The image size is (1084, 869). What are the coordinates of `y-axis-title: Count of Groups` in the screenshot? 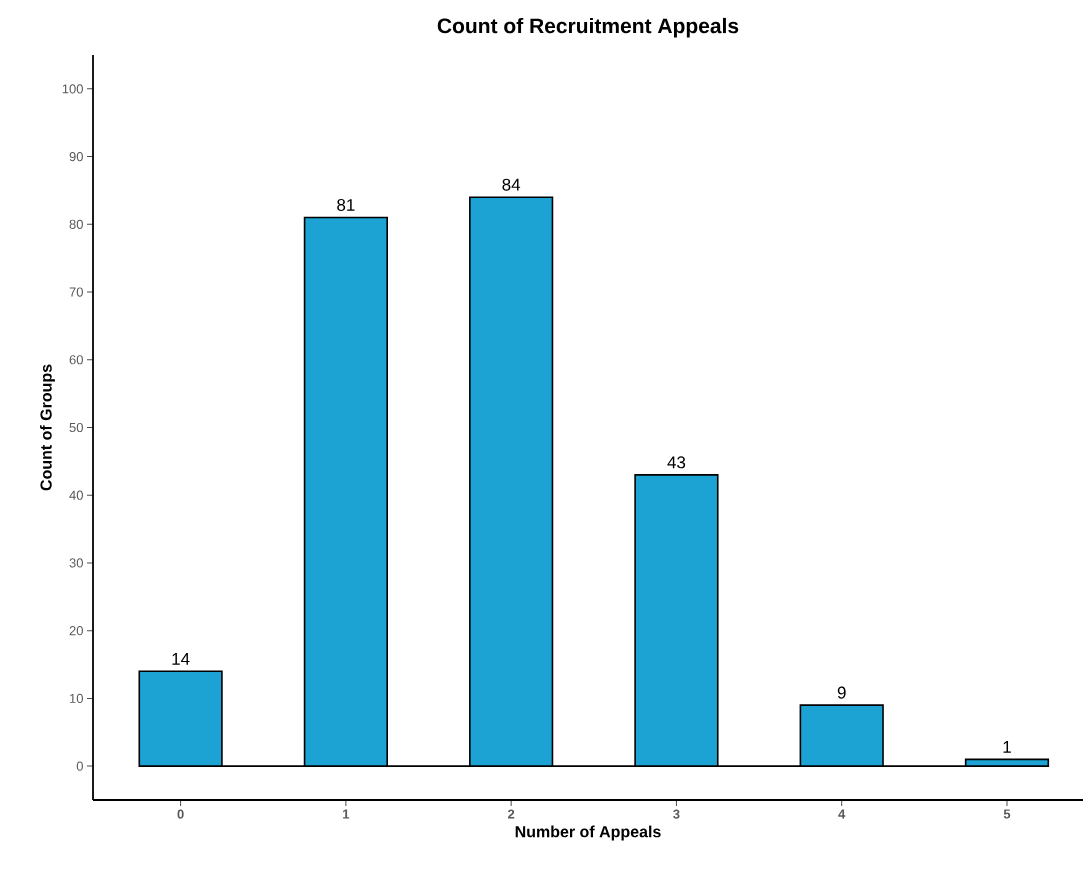 It's located at (47, 427).